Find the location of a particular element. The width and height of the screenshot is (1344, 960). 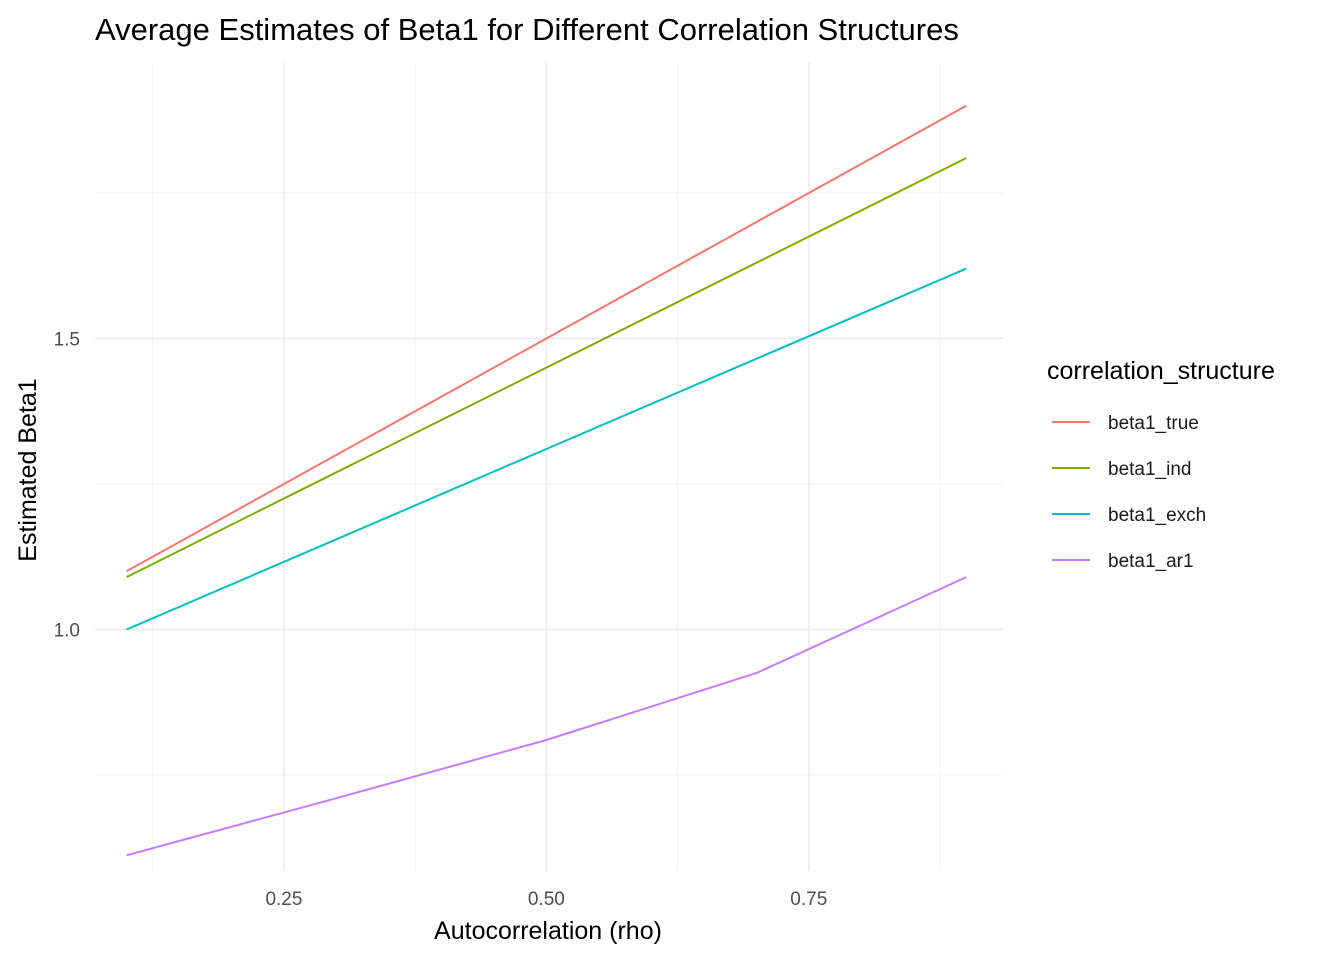

x-tick-label: 0.50 is located at coordinates (546, 899).